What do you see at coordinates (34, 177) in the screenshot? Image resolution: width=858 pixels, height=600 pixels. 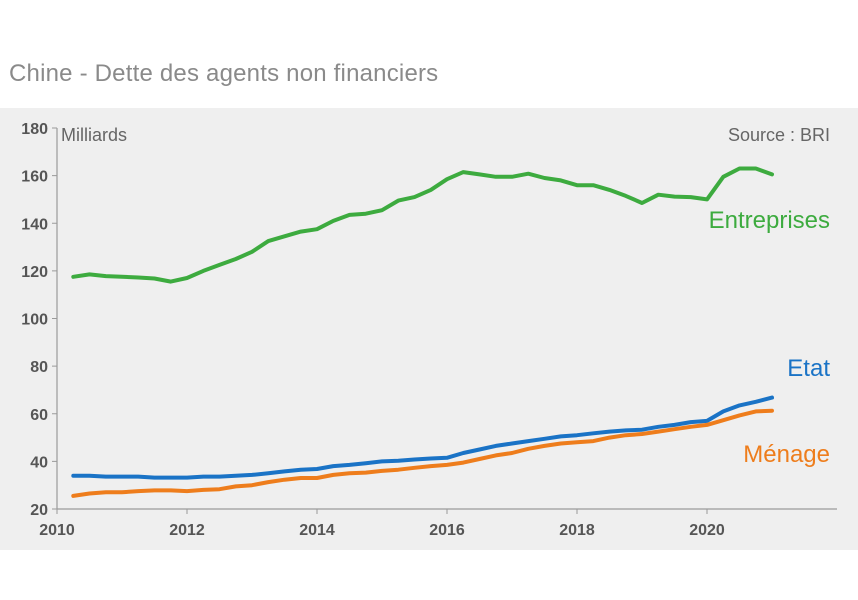 I see `y-tick-label: 160` at bounding box center [34, 177].